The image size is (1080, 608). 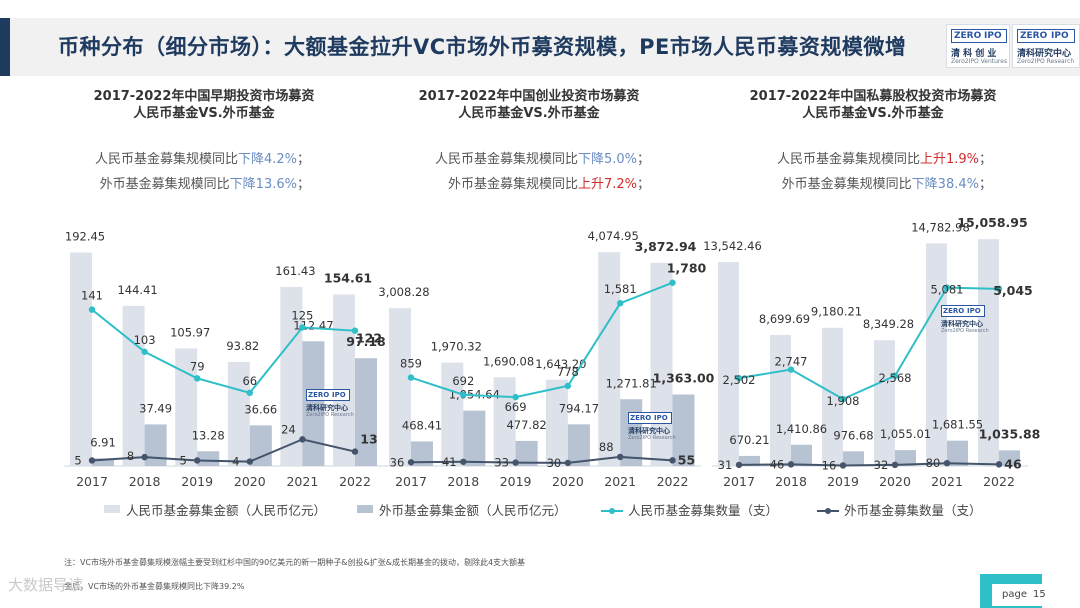 What do you see at coordinates (791, 362) in the screenshot?
I see `data-label-rmb-count: 2,747` at bounding box center [791, 362].